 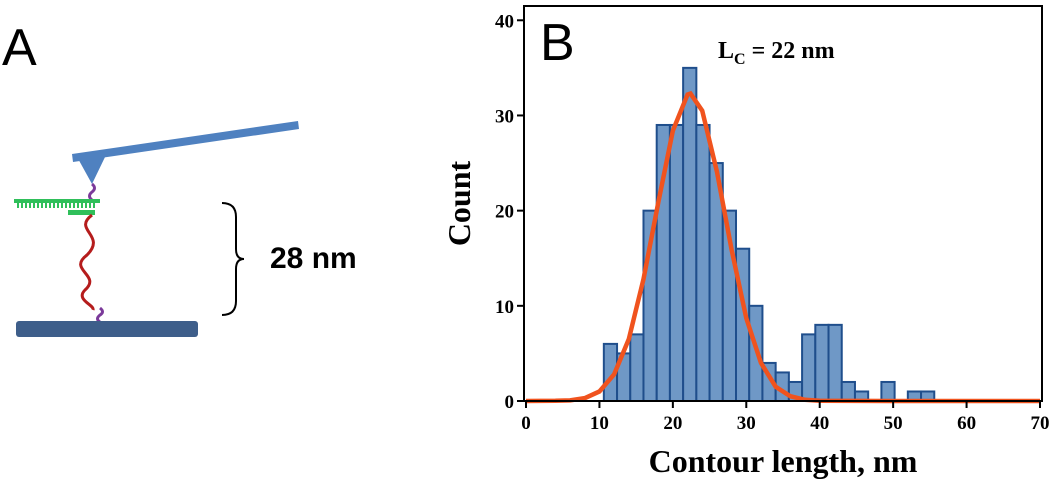 What do you see at coordinates (504, 212) in the screenshot?
I see `y-tick-label: 20` at bounding box center [504, 212].